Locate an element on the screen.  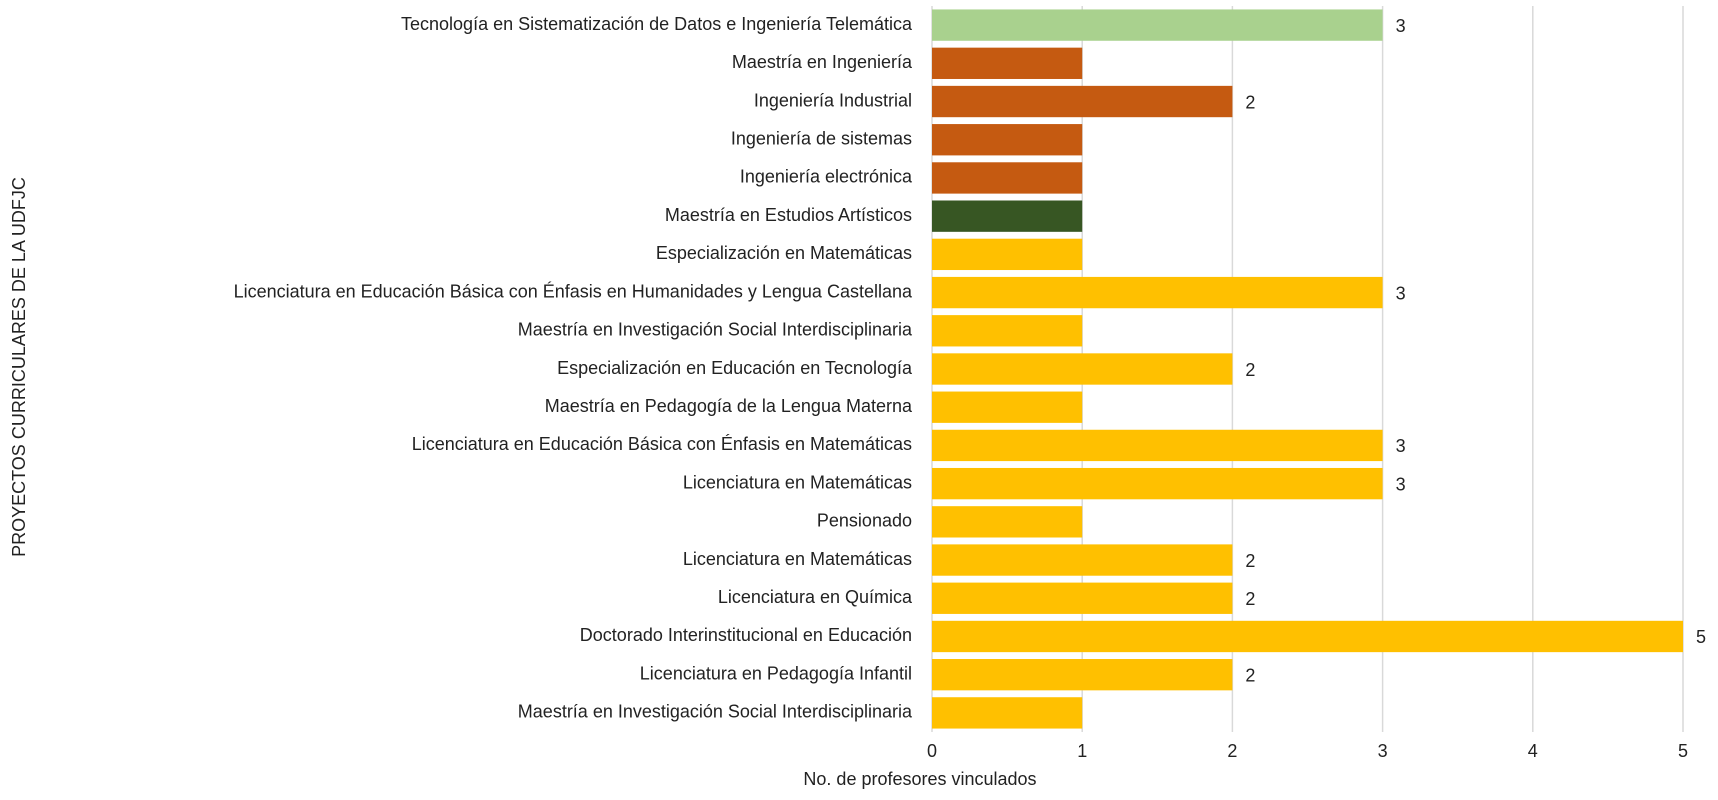
y-tick-label: Ingeniería electrónica is located at coordinates (826, 177).